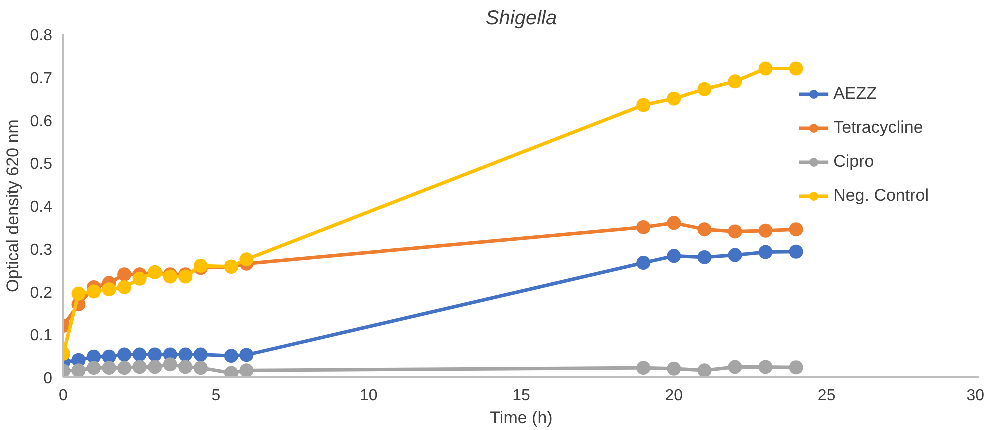  I want to click on y-tick-label: 0.8, so click(41, 36).